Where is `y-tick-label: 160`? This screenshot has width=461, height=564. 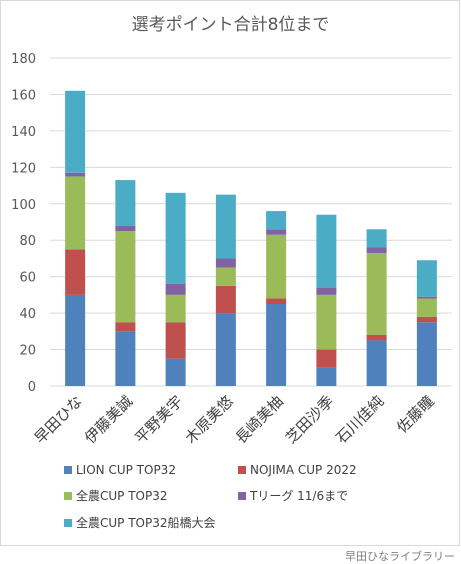
y-tick-label: 160 is located at coordinates (23, 95).